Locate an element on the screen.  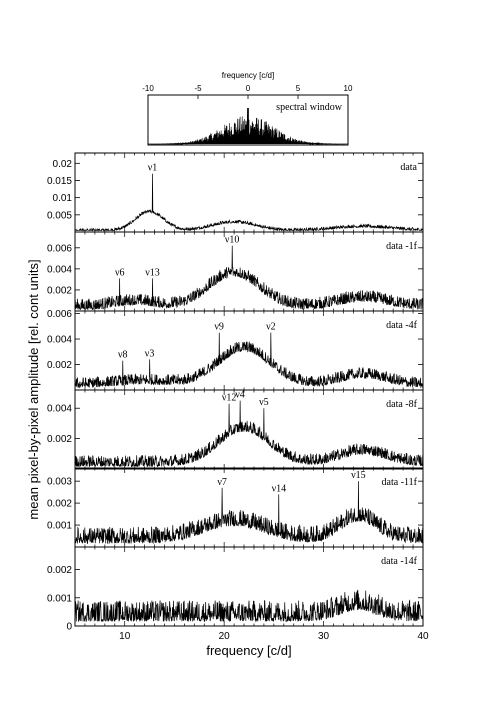
panel-3-trace is located at coordinates (249, 360).